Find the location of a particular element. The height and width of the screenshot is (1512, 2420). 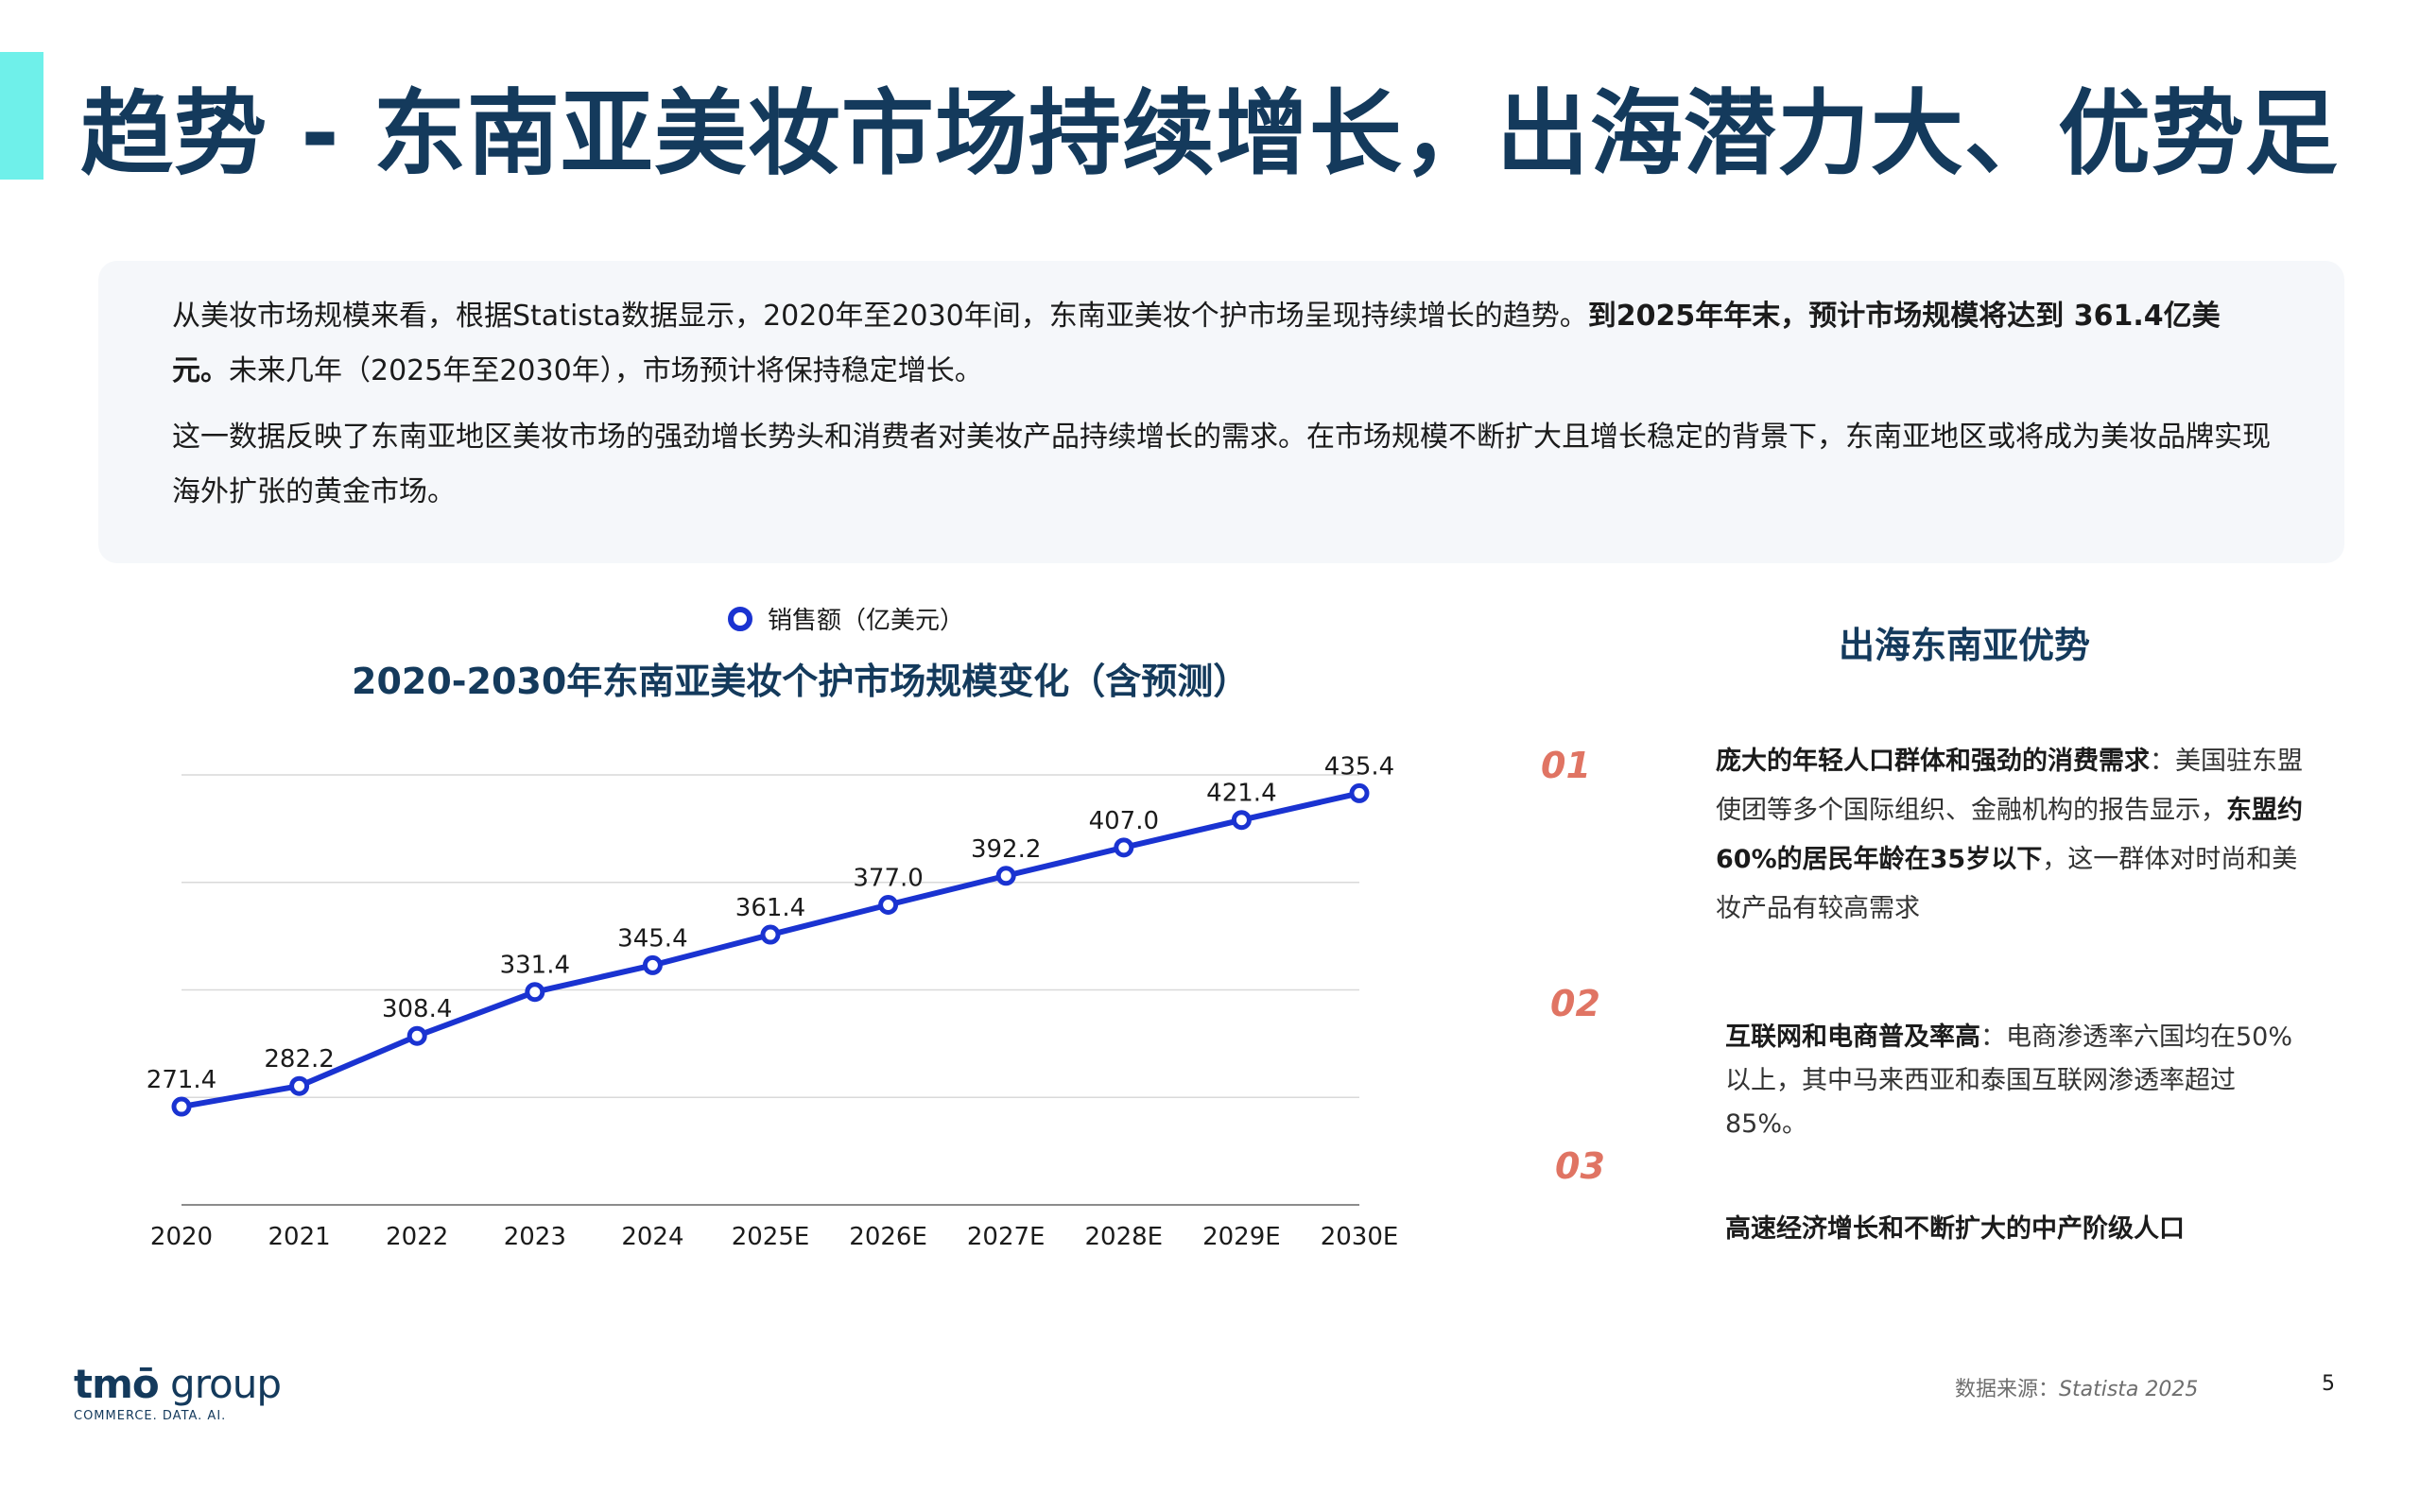

logo-group: group is located at coordinates (220, 1384).